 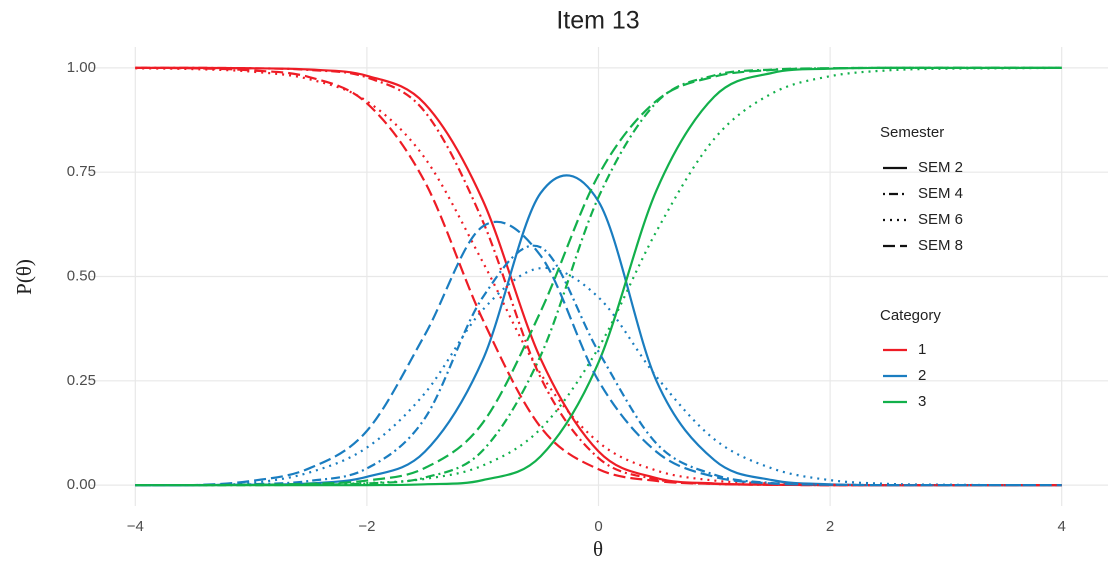 I want to click on y-tick-label: 1.00, so click(x=81, y=67).